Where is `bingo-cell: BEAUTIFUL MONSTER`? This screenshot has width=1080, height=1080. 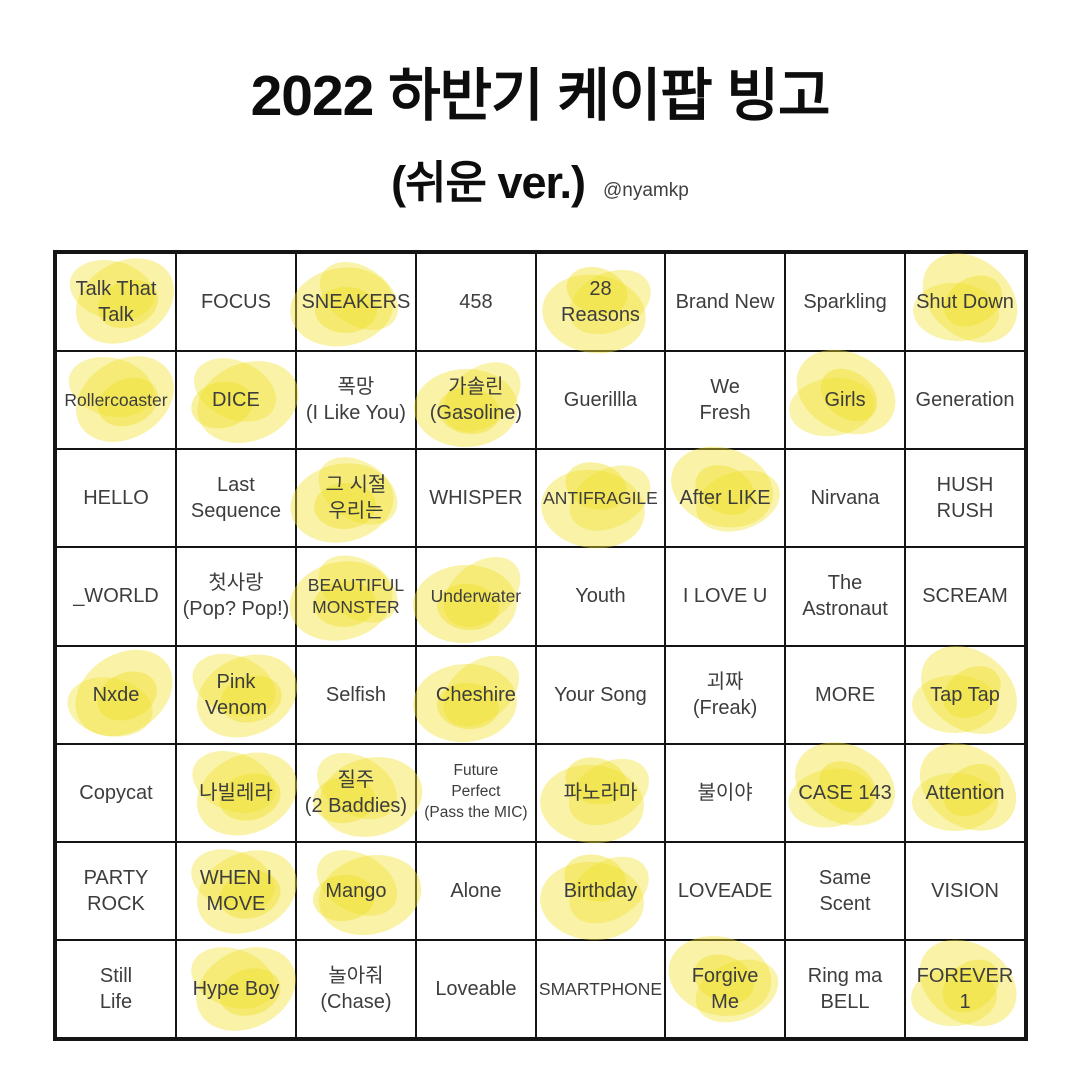
bingo-cell: BEAUTIFUL MONSTER is located at coordinates (348, 597).